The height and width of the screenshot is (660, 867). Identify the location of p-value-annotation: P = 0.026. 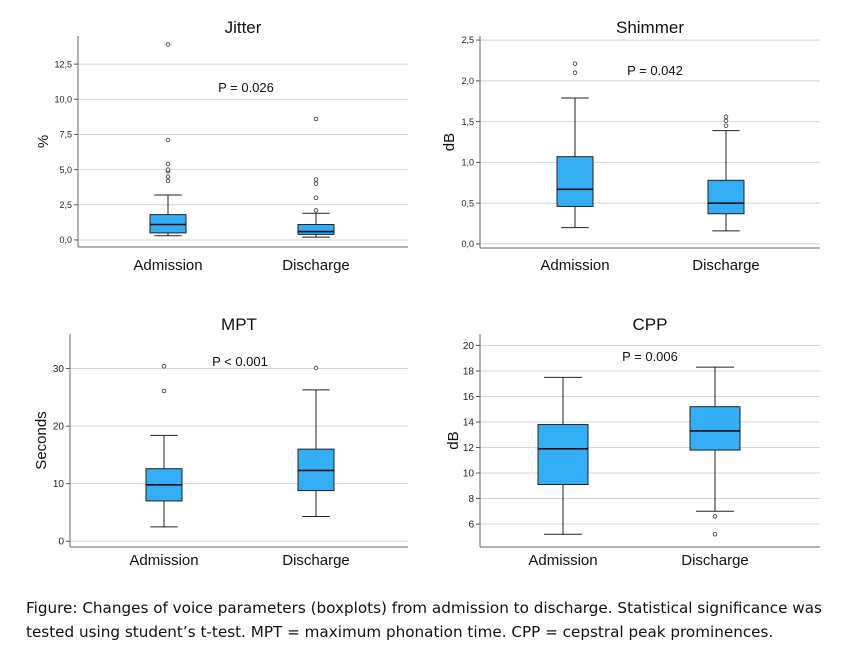
(246, 87).